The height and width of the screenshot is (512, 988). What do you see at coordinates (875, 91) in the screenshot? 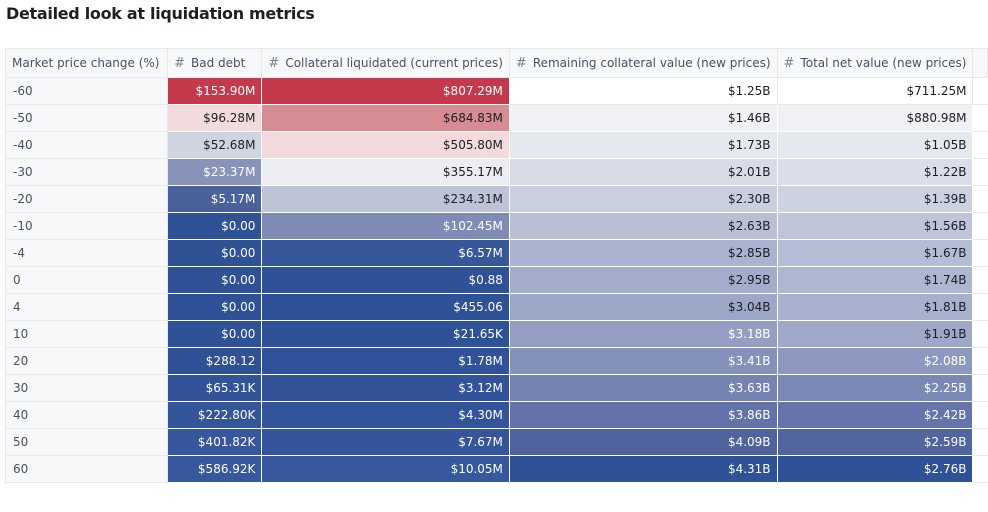
I see `total-net-value-cell: $711.25M` at bounding box center [875, 91].